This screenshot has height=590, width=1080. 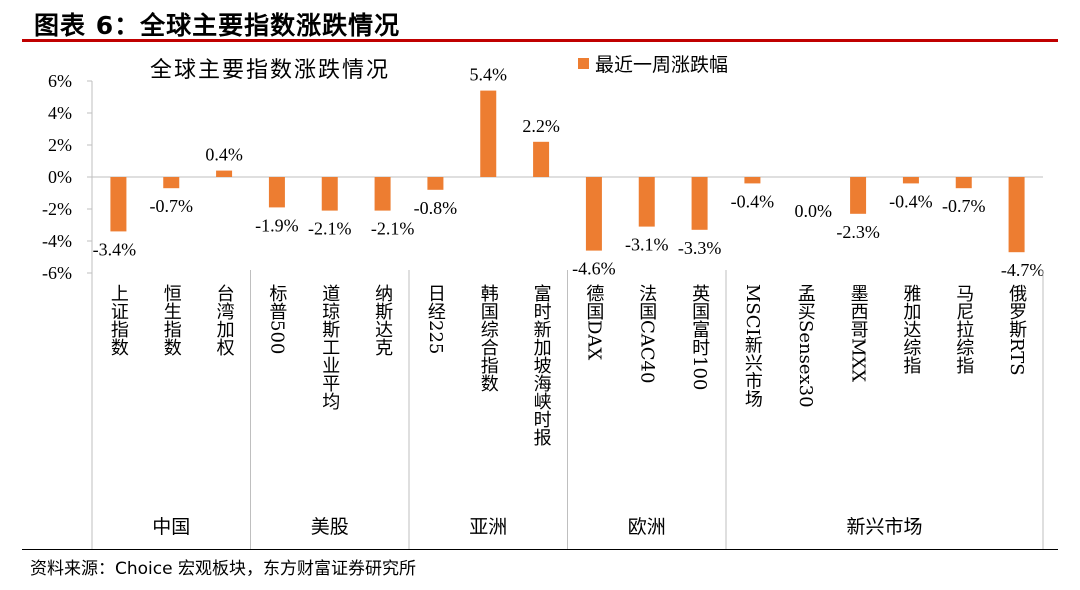 What do you see at coordinates (884, 527) in the screenshot?
I see `group-label: 新兴市场` at bounding box center [884, 527].